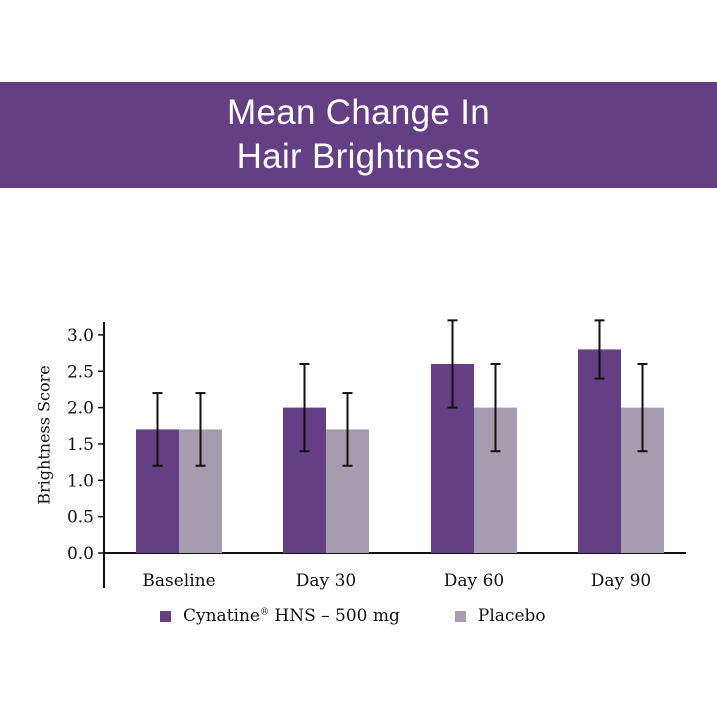 The height and width of the screenshot is (717, 717). What do you see at coordinates (358, 135) in the screenshot?
I see `title-banner: Mean Change In Hair Brightness` at bounding box center [358, 135].